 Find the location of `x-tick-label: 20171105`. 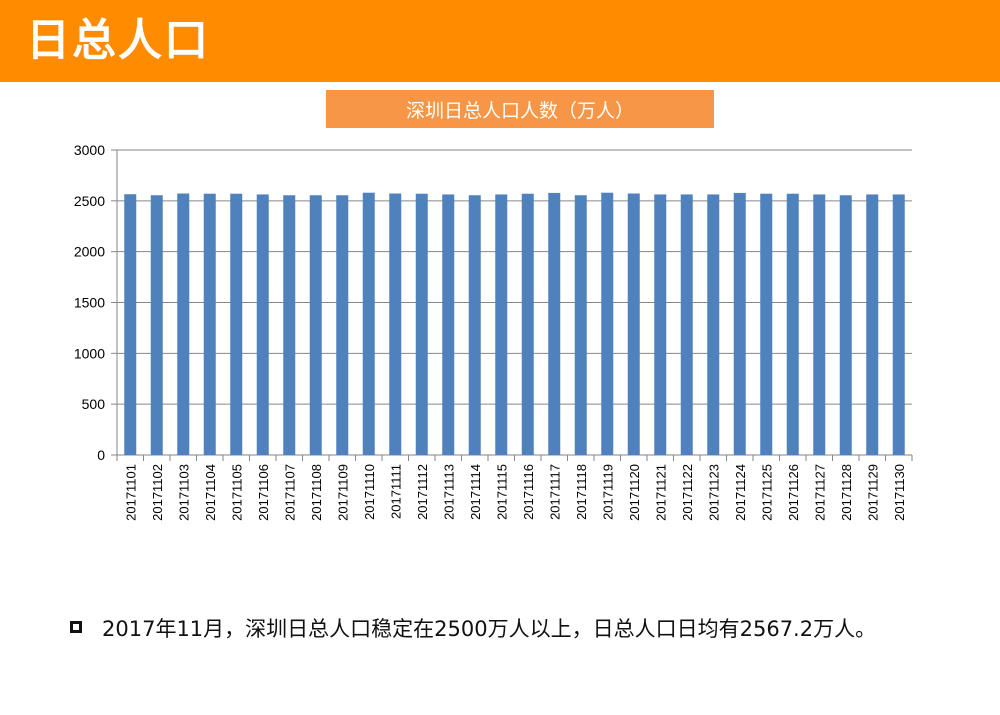

x-tick-label: 20171105 is located at coordinates (236, 492).